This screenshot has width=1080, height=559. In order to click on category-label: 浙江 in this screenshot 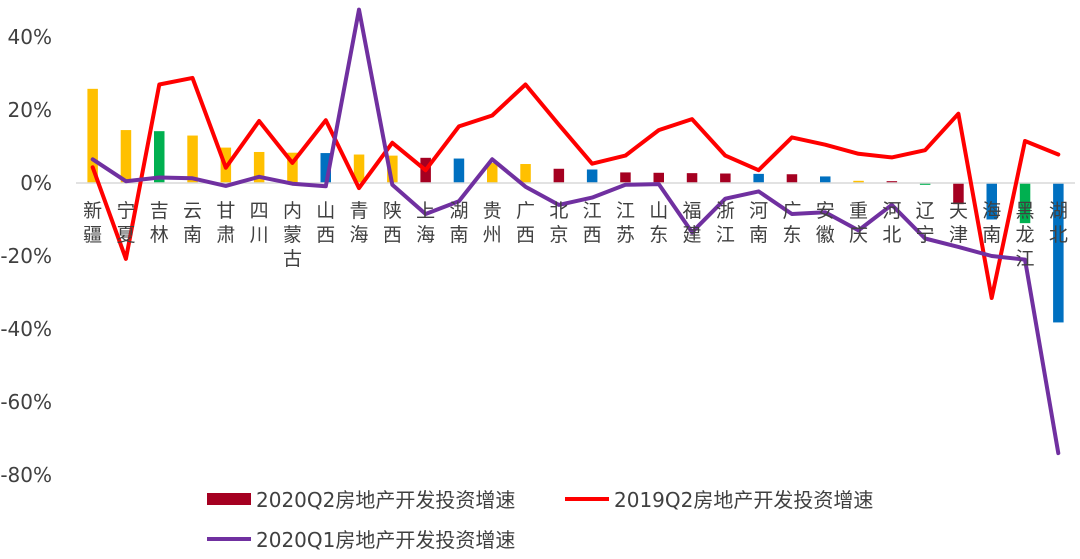, I will do `click(725, 223)`.